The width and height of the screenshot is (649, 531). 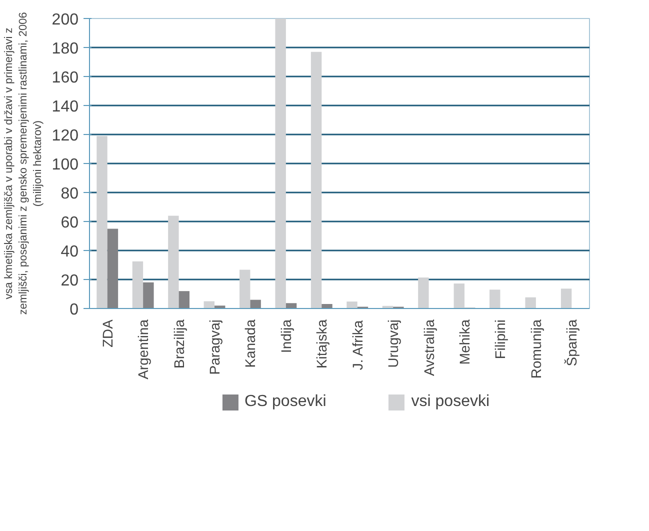 I want to click on legend-label: GS posevki, so click(x=285, y=402).